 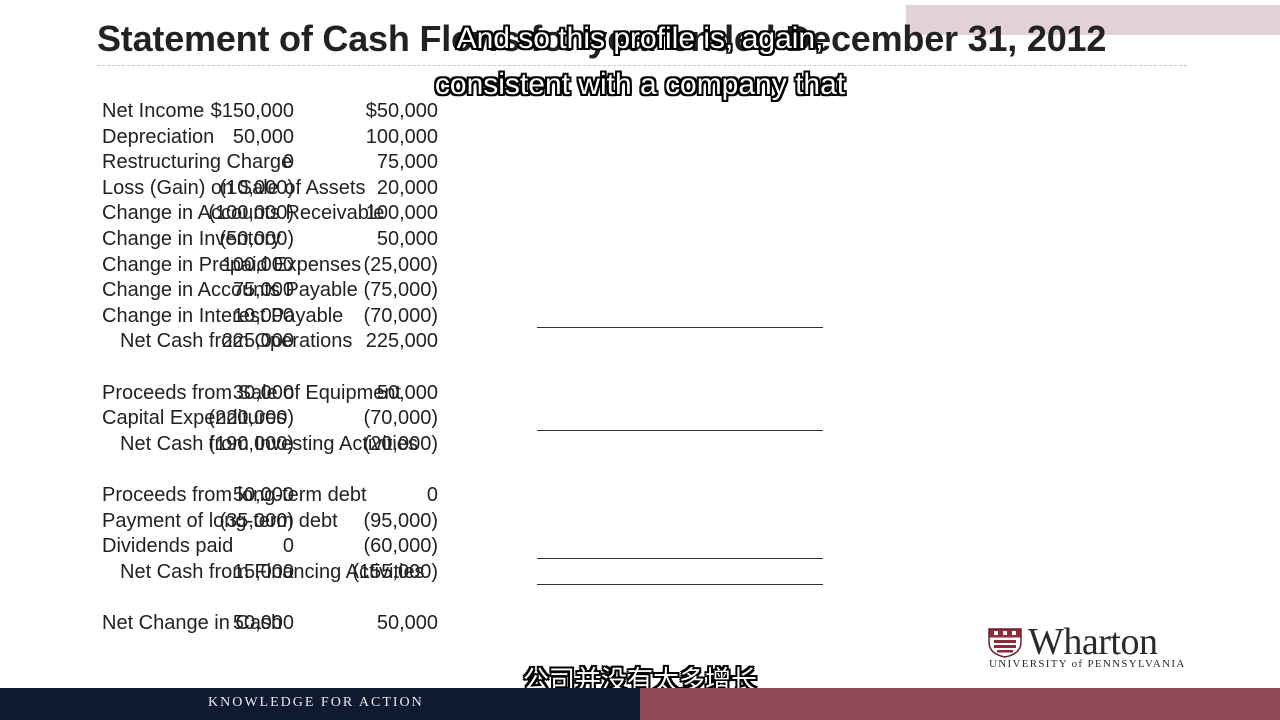 What do you see at coordinates (680, 584) in the screenshot?
I see `total-rule` at bounding box center [680, 584].